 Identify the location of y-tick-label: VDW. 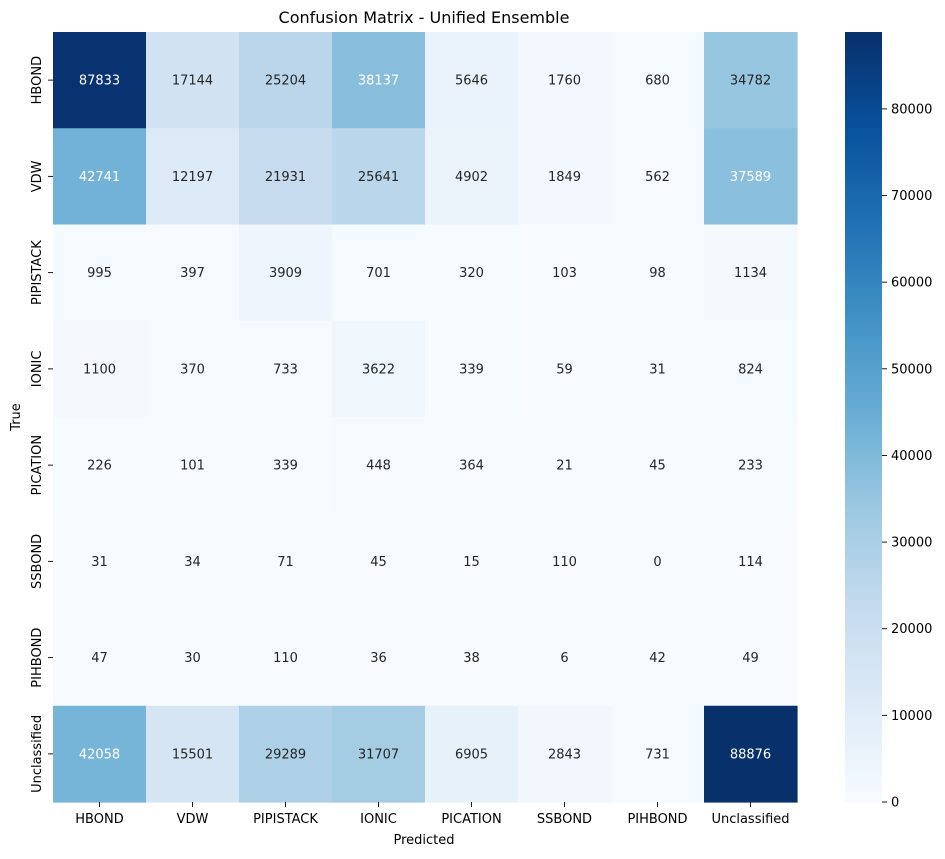
(37, 176).